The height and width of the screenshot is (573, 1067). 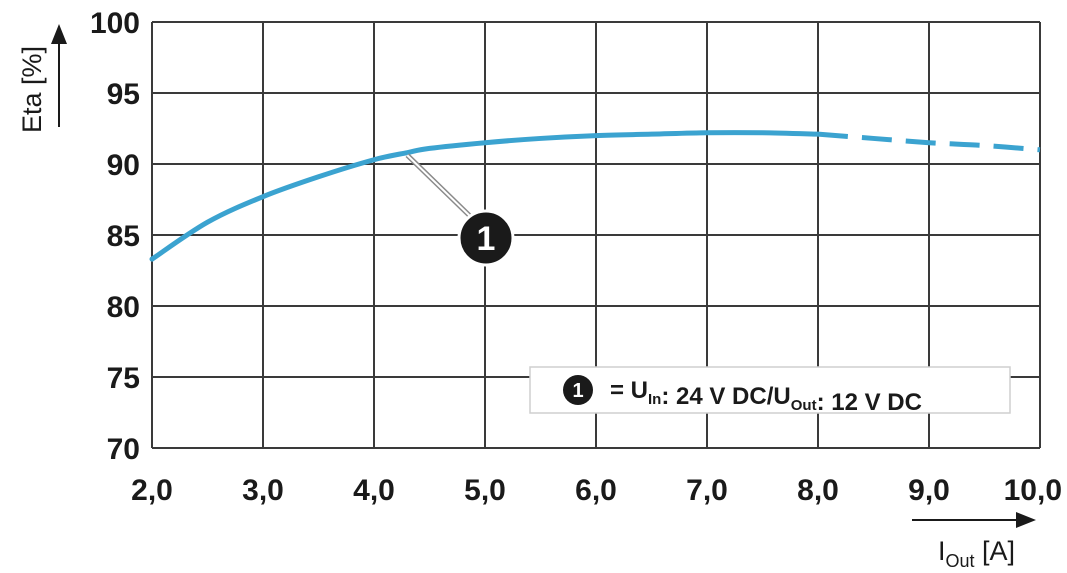 I want to click on x-tick-label: 5,0, so click(x=485, y=490).